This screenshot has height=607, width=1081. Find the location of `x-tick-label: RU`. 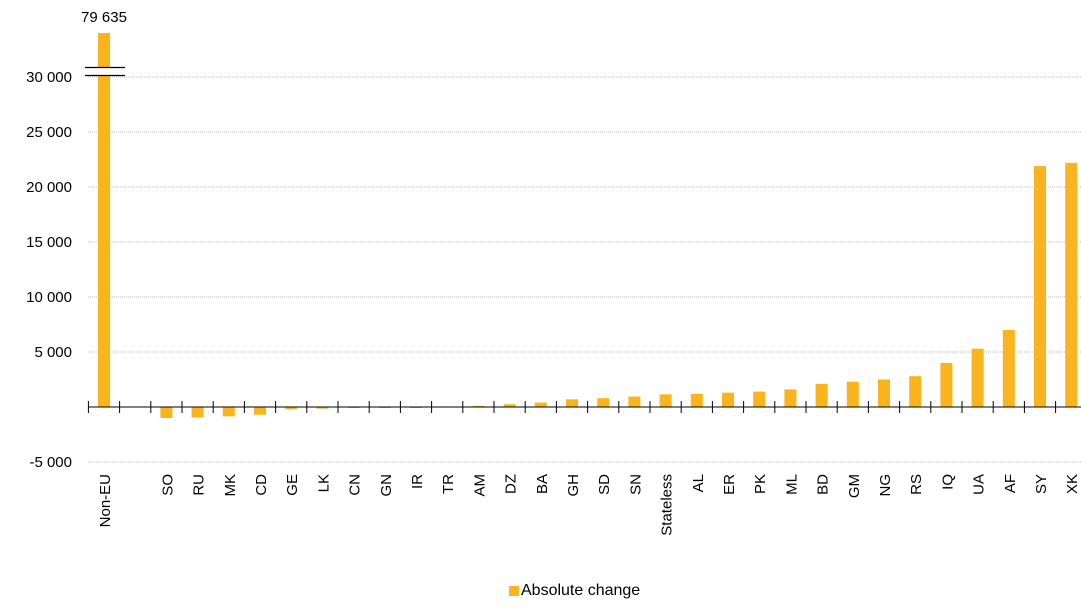

x-tick-label: RU is located at coordinates (199, 485).